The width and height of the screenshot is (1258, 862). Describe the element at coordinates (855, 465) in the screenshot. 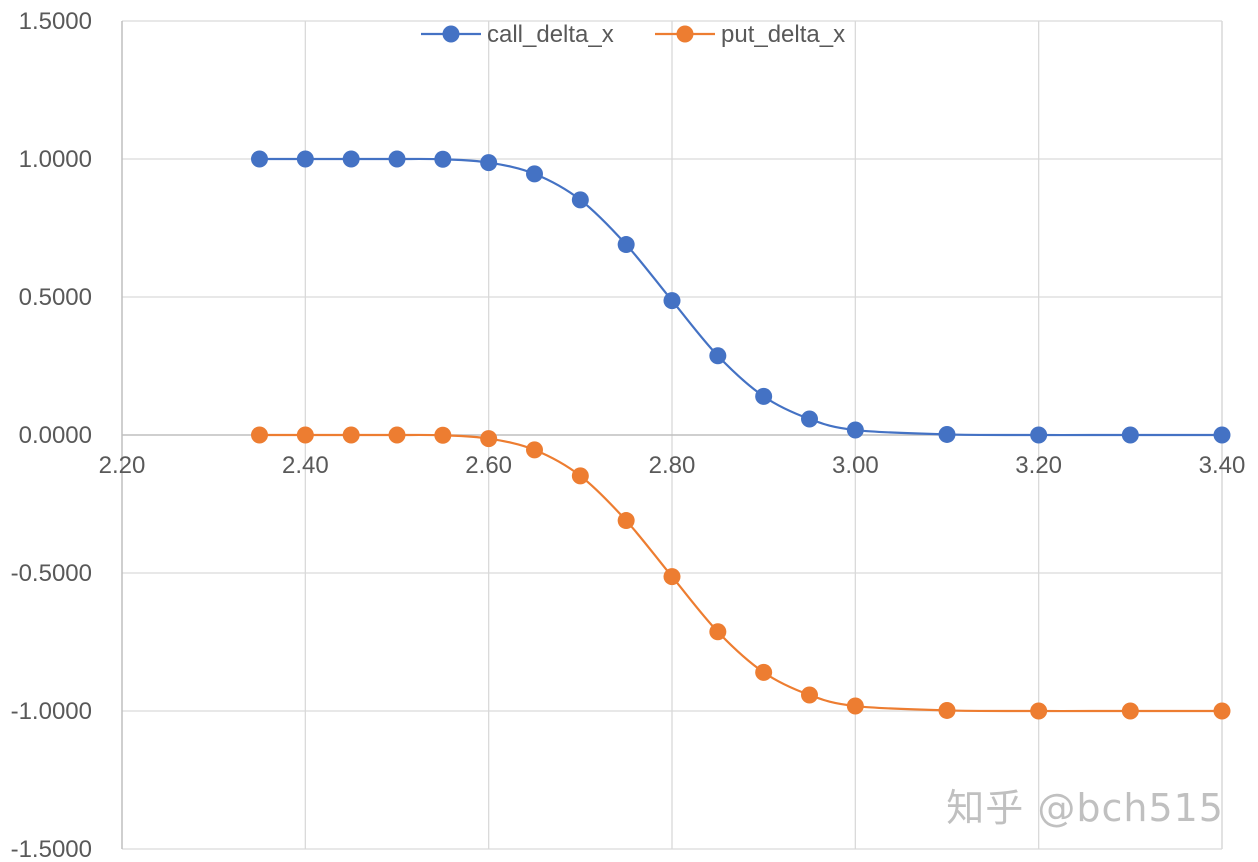

I see `x-tick-label: 3.00` at that location.